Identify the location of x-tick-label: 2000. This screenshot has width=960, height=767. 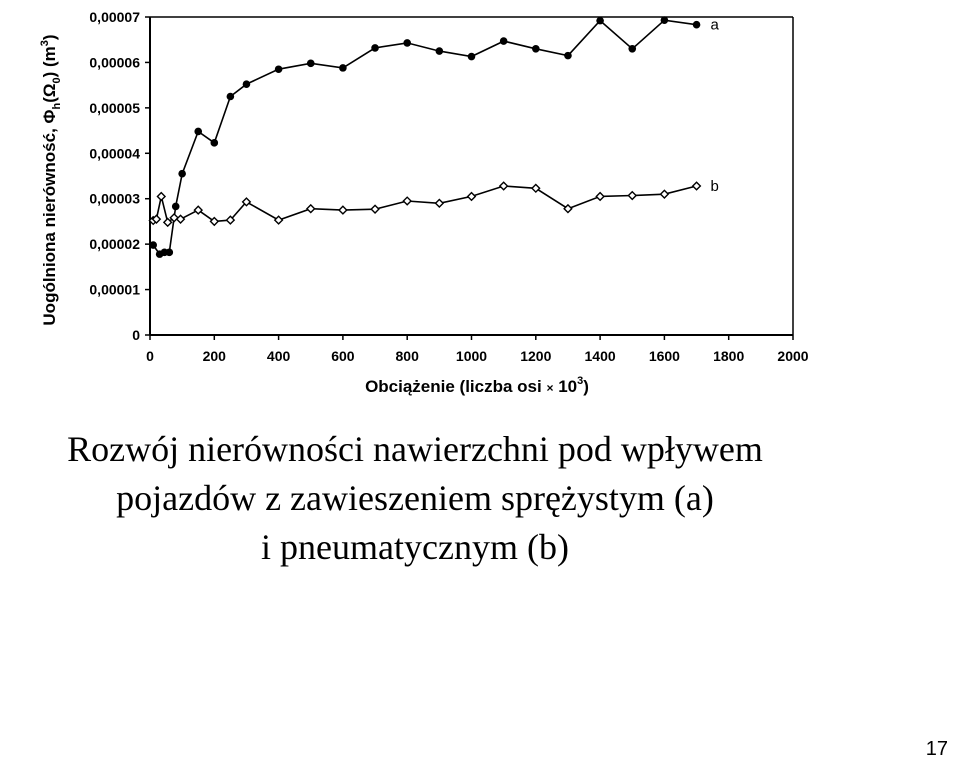
(792, 356).